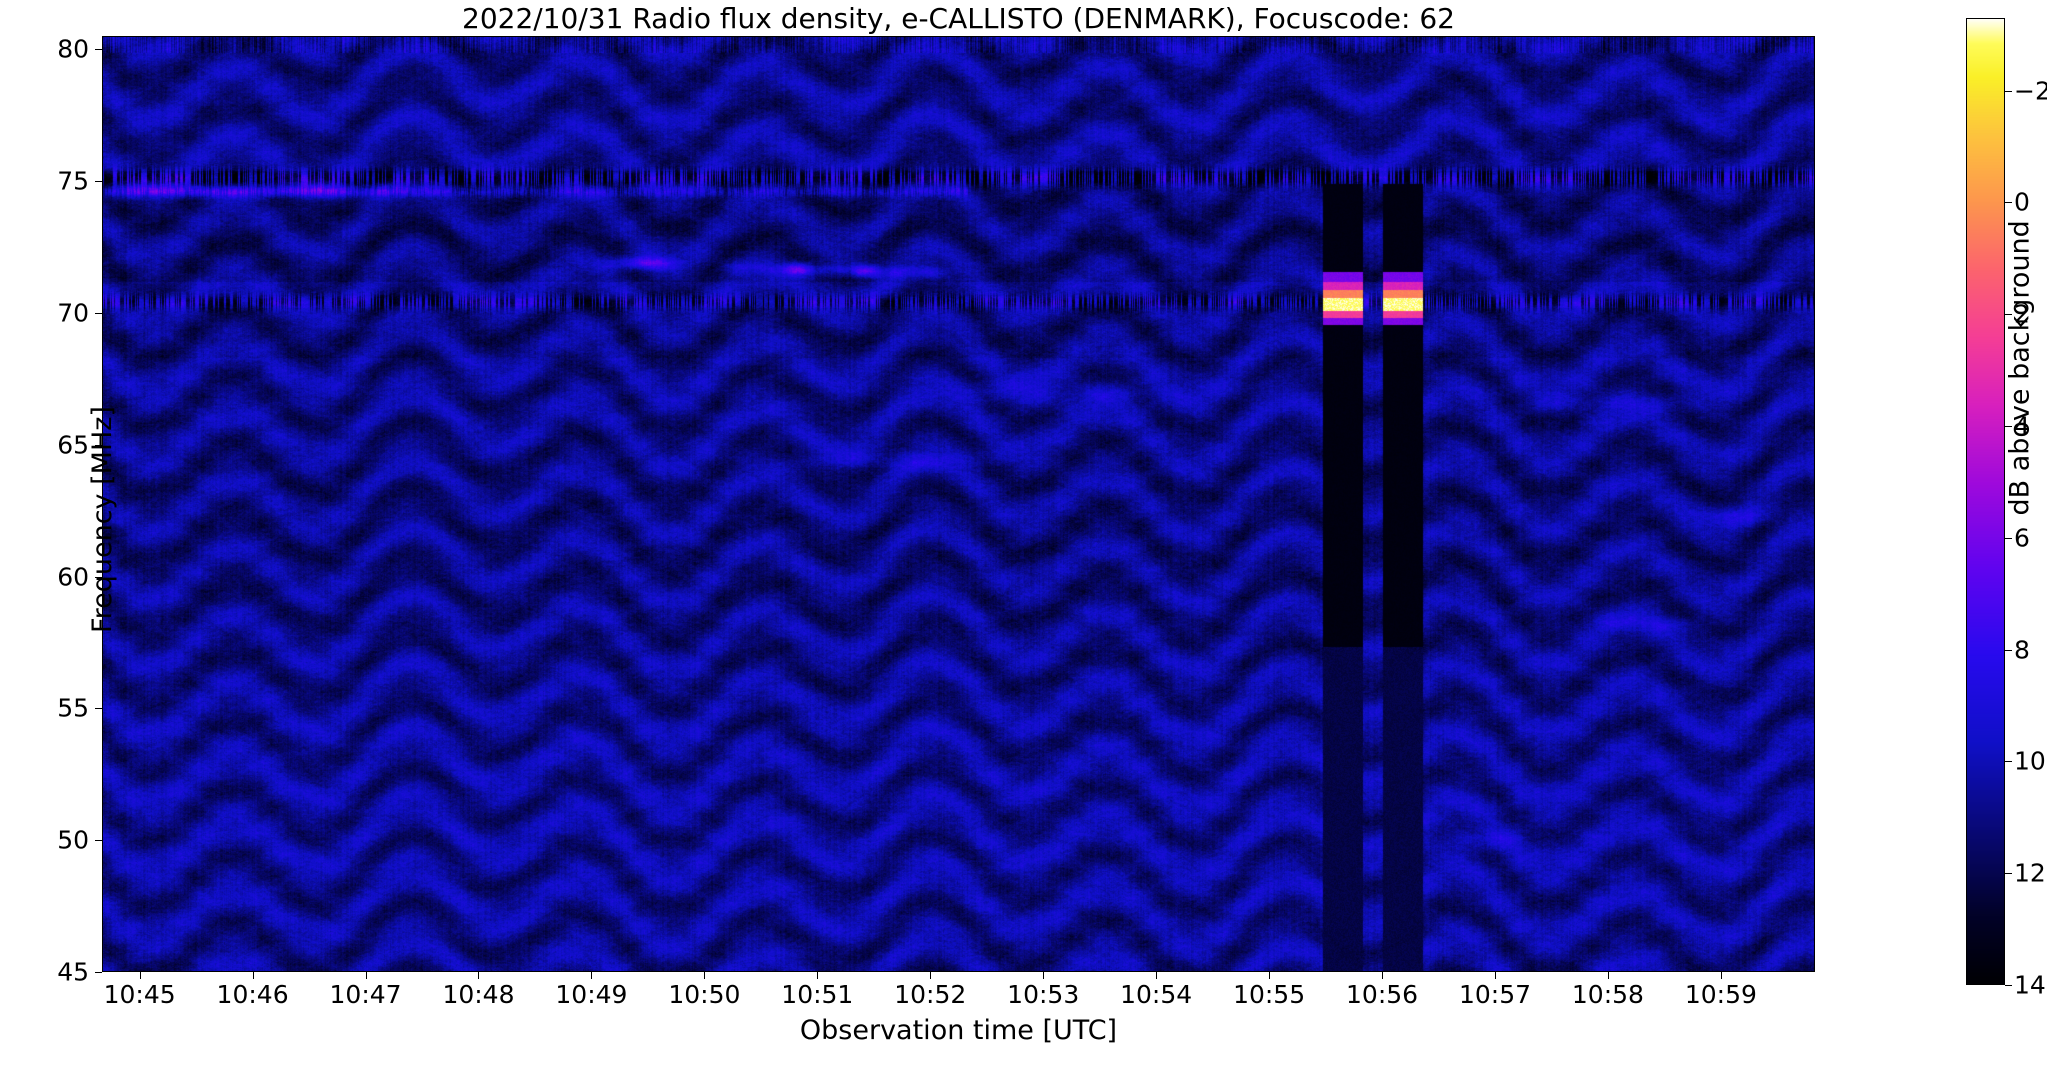 The image size is (2047, 1067). Describe the element at coordinates (2030, 985) in the screenshot. I see `colorbar-tick-label: 14` at that location.